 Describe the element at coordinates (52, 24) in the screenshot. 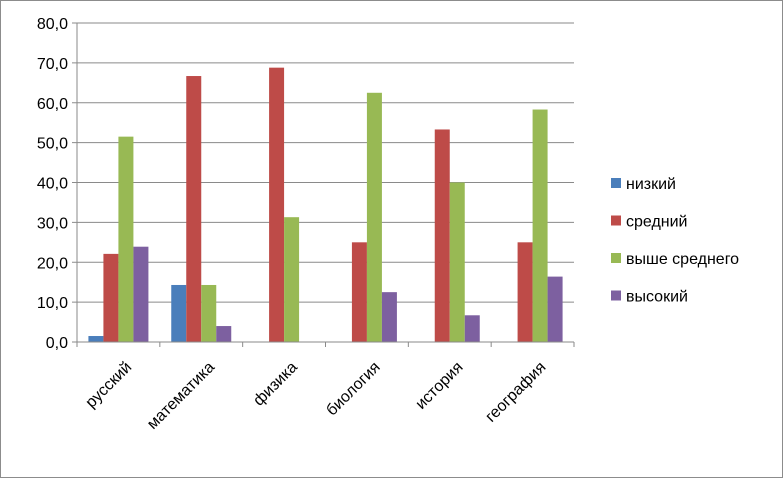

I see `y-tick-label: 80,0` at that location.